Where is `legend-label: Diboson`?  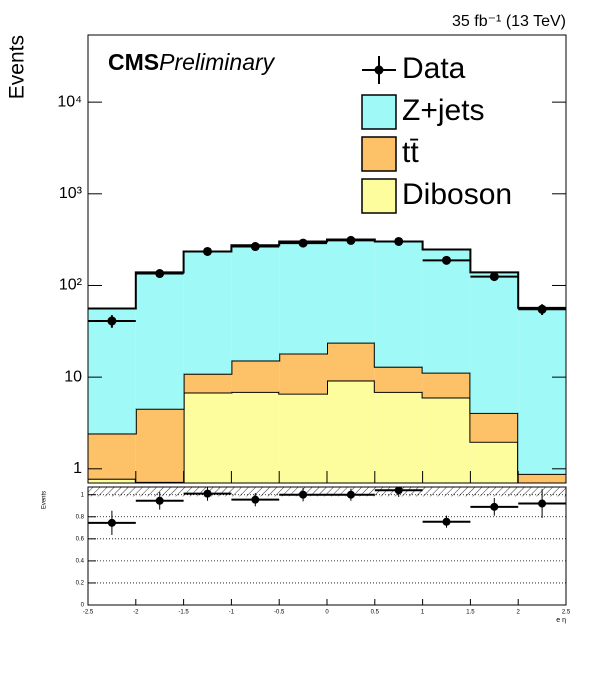 legend-label: Diboson is located at coordinates (457, 194).